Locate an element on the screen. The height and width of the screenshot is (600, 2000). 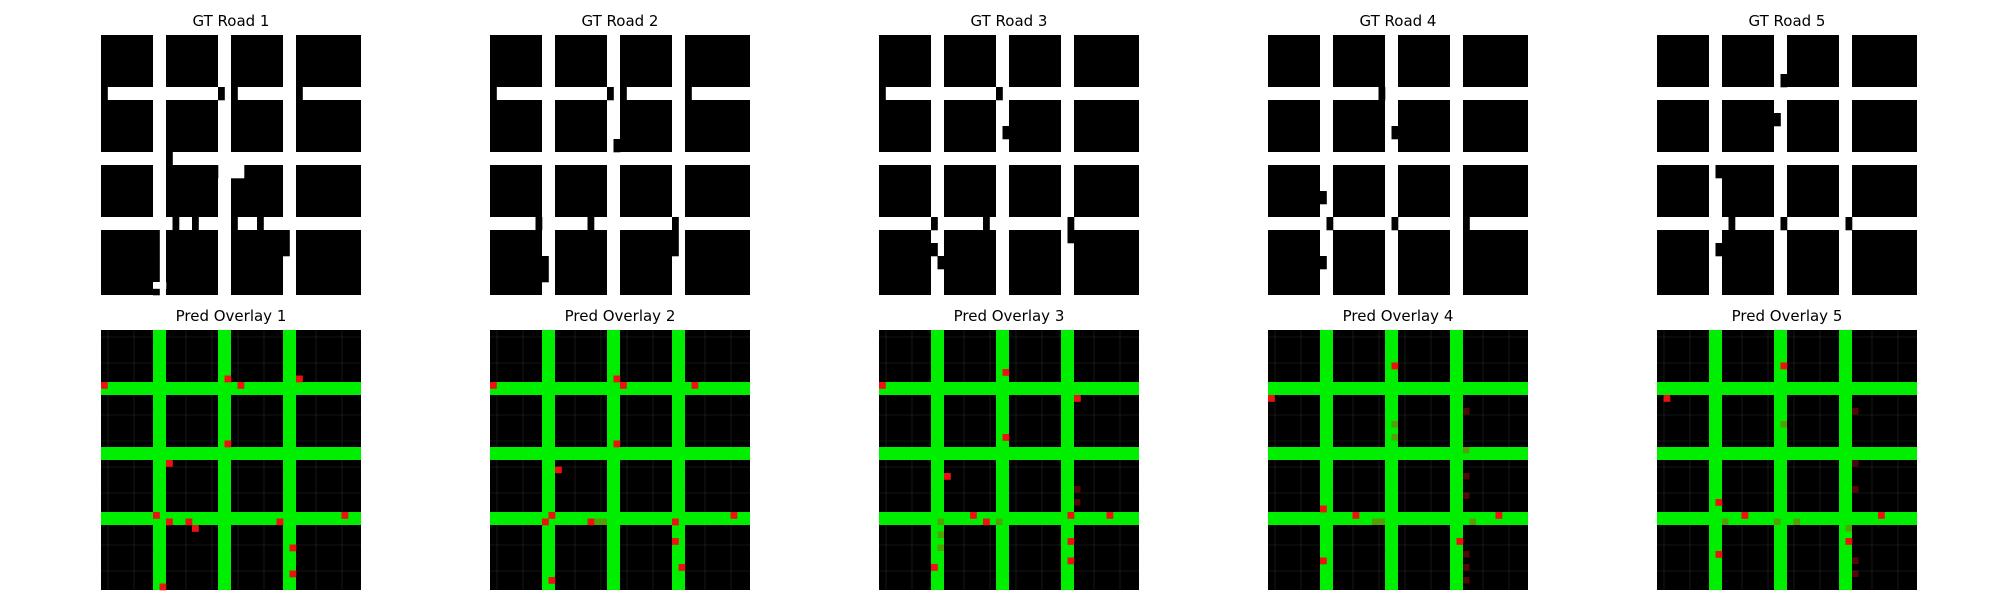
panel-title: Pred Overlay 1 is located at coordinates (231, 316).